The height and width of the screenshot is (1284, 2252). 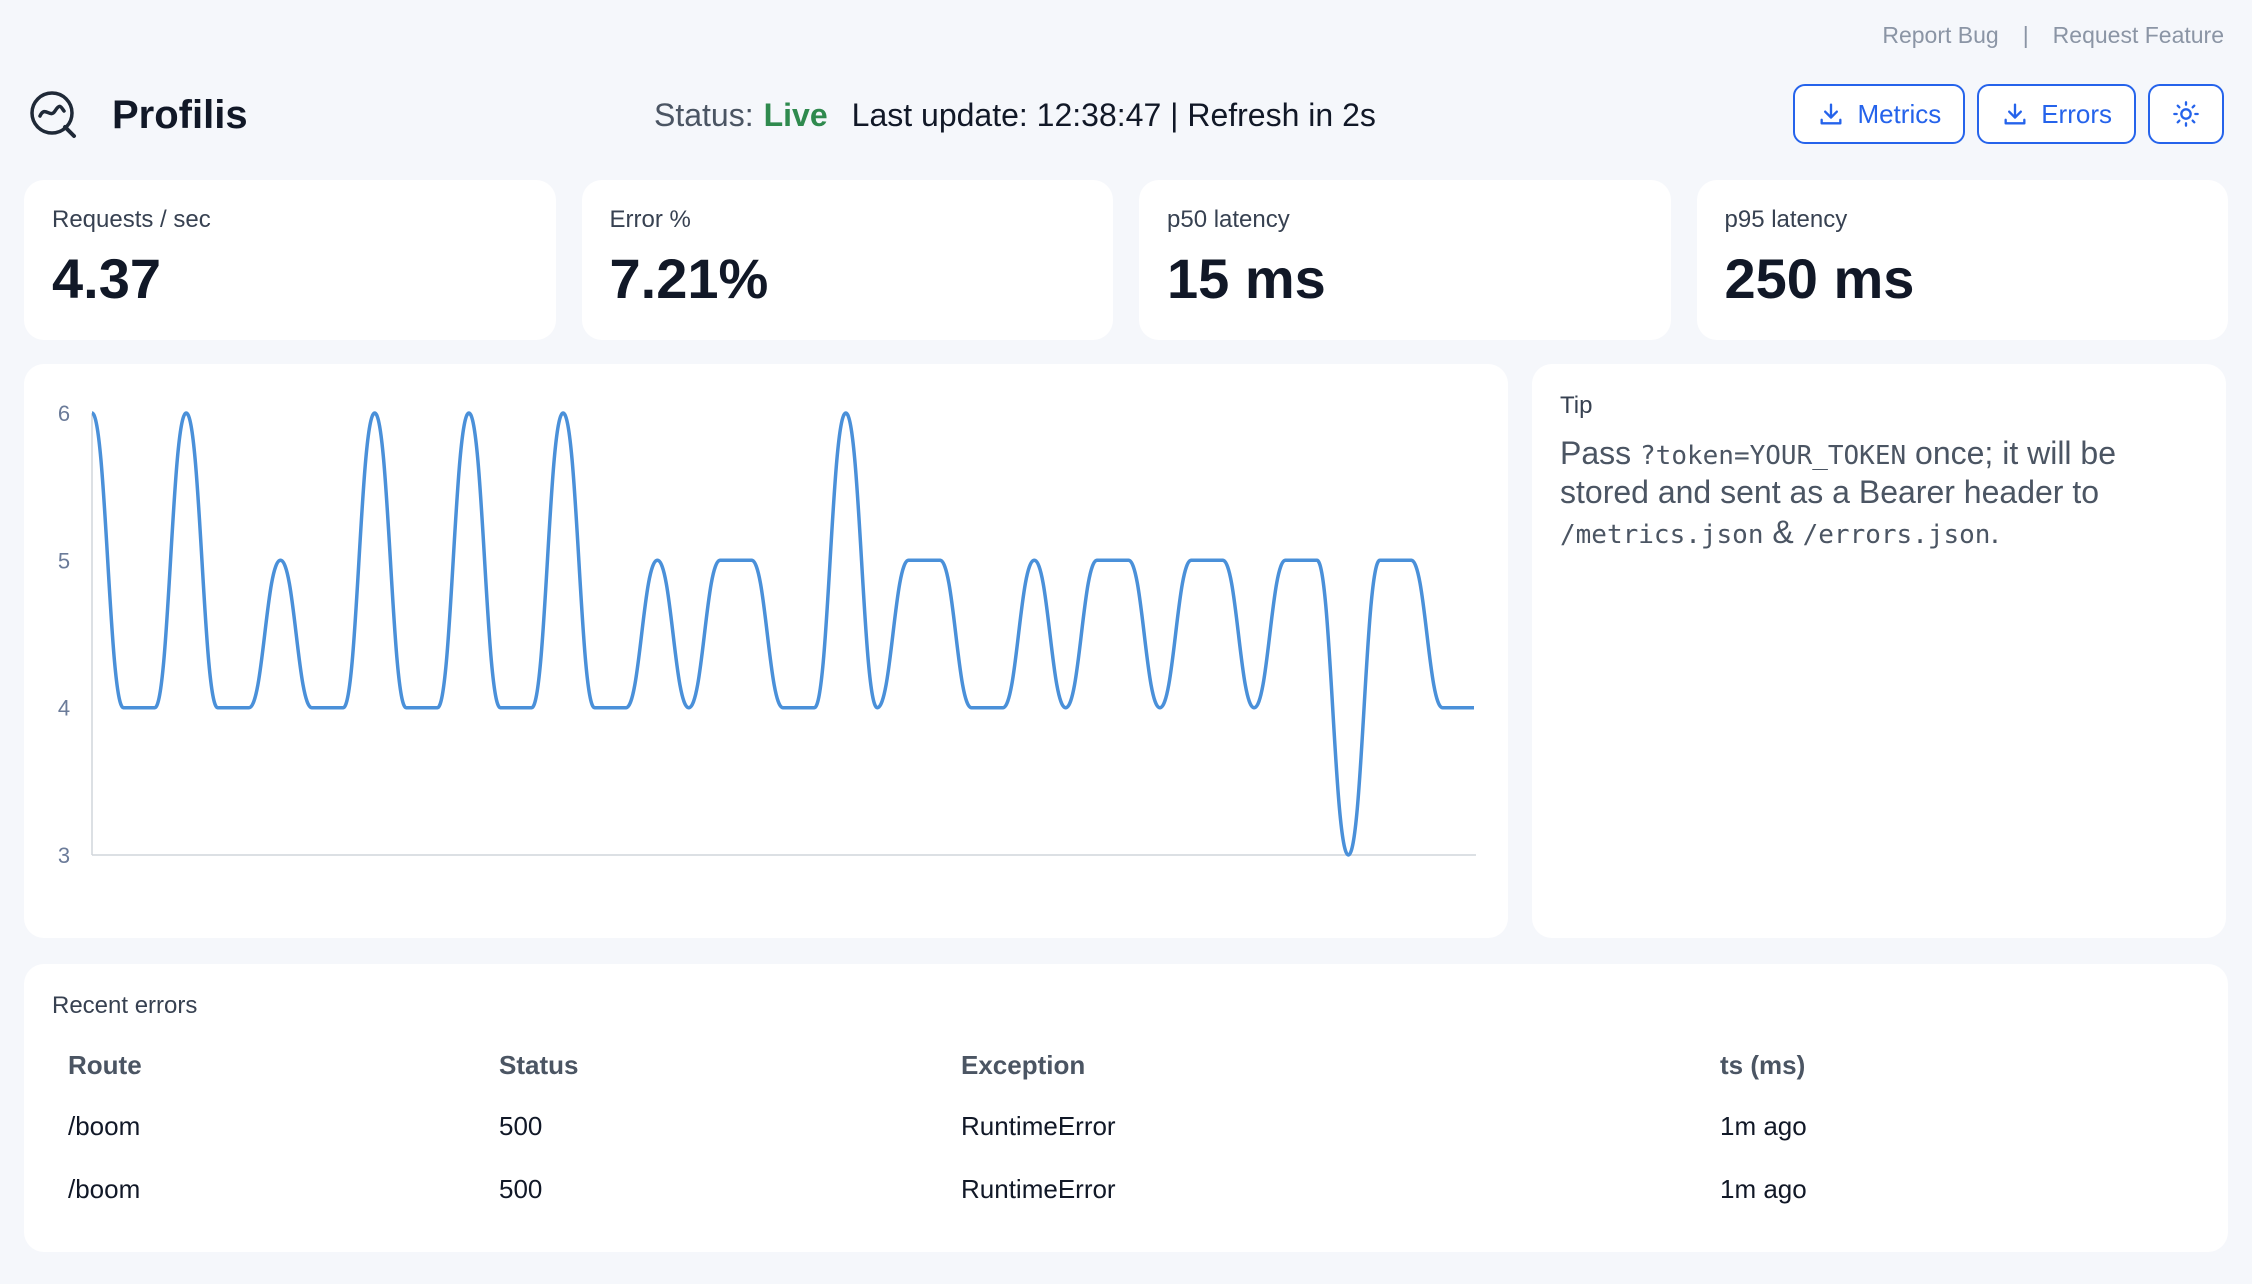 I want to click on kpi-label: Error %, so click(x=650, y=219).